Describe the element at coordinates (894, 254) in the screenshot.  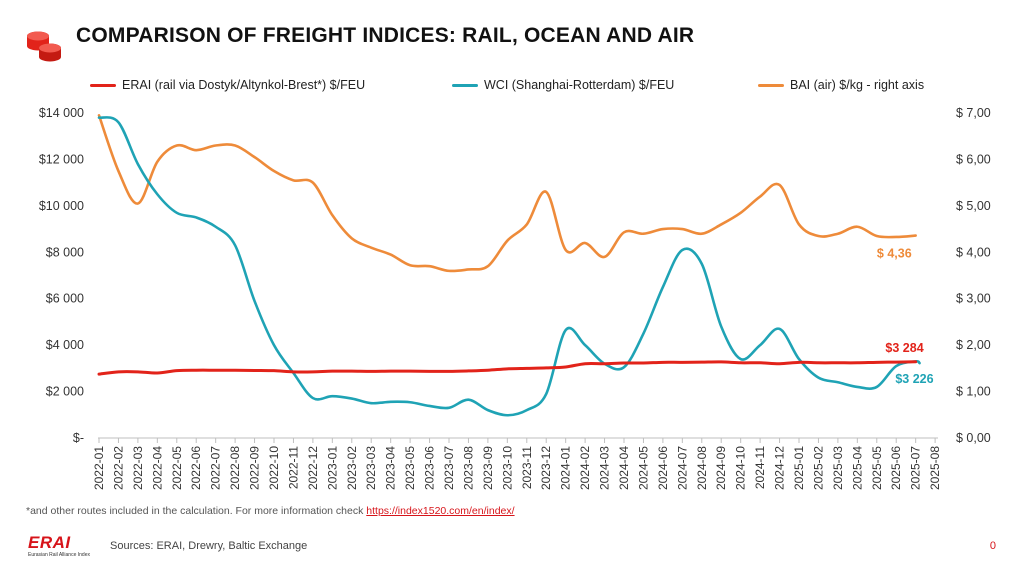
I see `data-label-bai: $ 4,36` at that location.